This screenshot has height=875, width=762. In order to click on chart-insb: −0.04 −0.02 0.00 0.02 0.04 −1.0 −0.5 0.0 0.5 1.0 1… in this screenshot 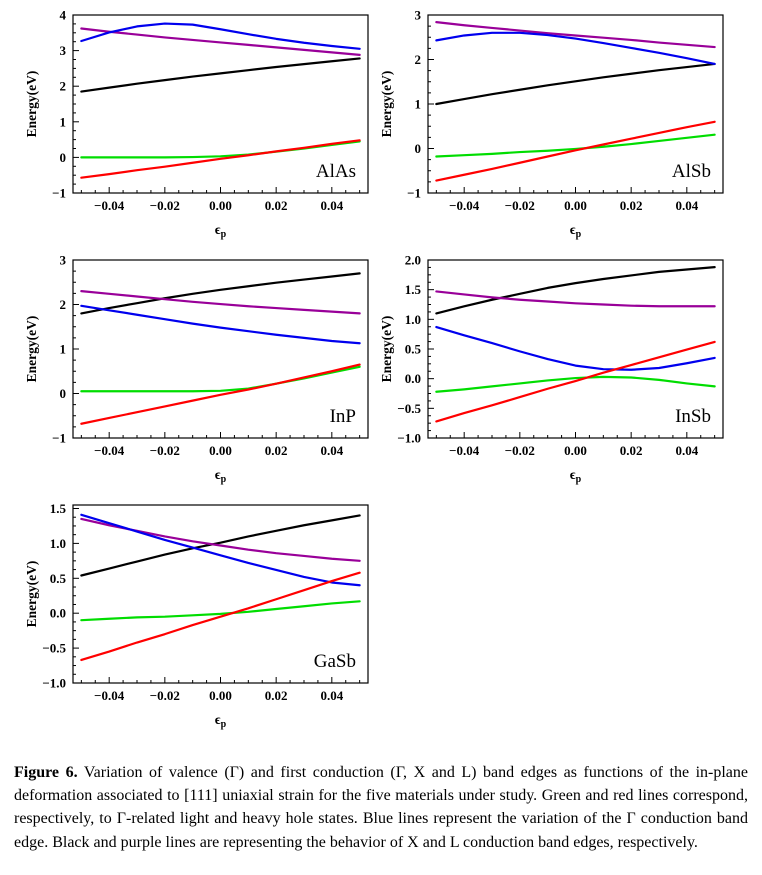, I will do `click(551, 369)`.